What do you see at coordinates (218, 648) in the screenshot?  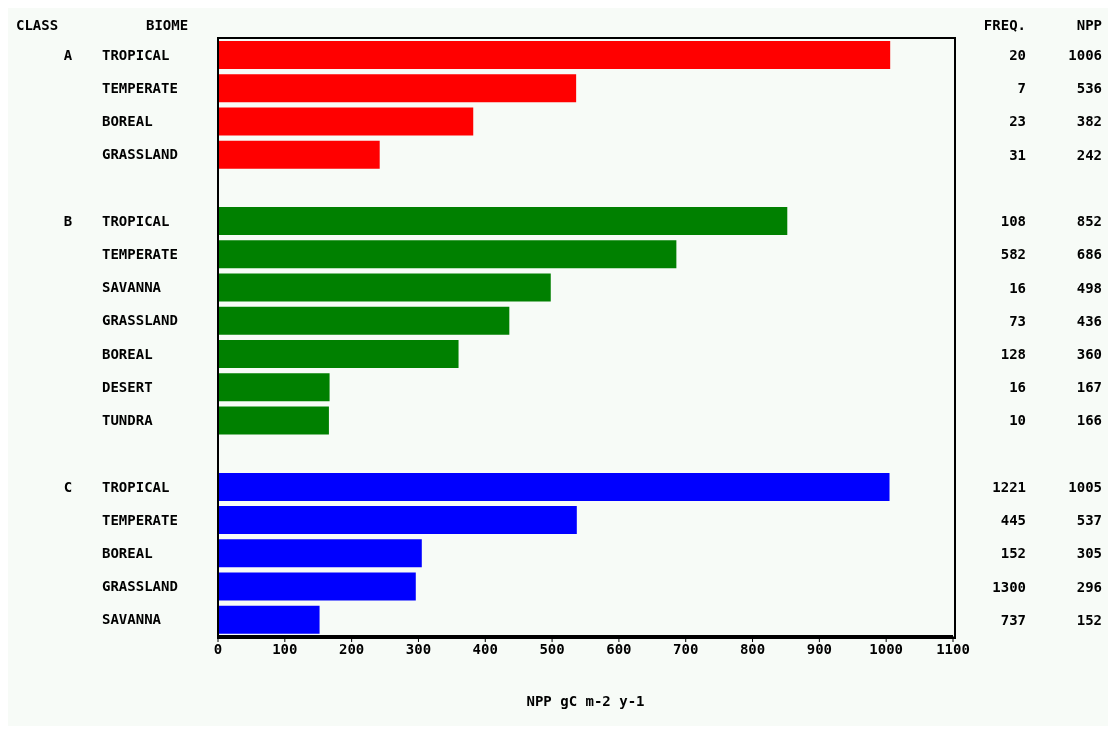 I see `x-tick-label: 0` at bounding box center [218, 648].